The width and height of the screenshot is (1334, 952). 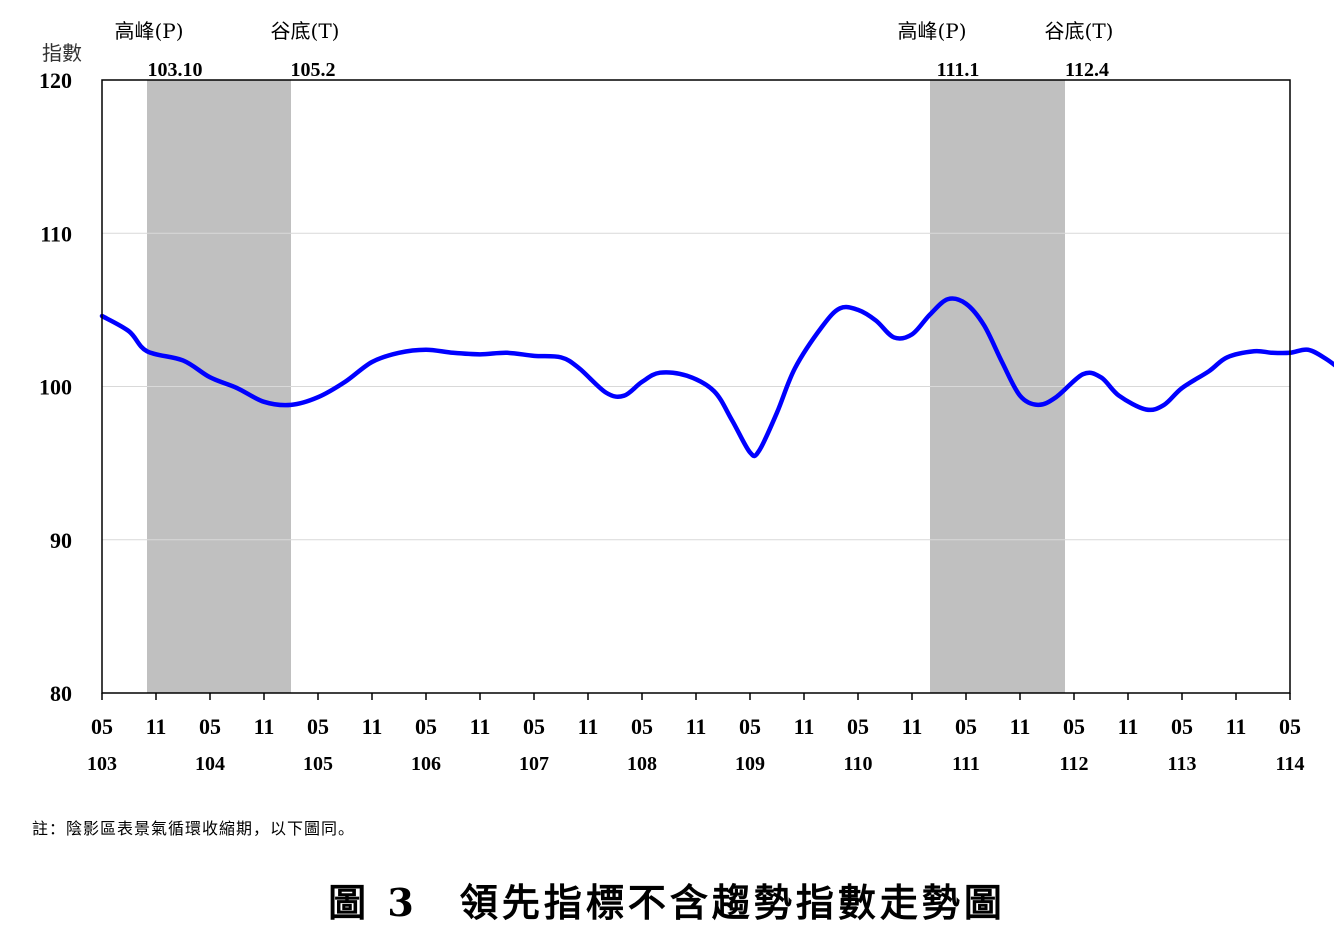 What do you see at coordinates (966, 764) in the screenshot?
I see `year-label: 111` at bounding box center [966, 764].